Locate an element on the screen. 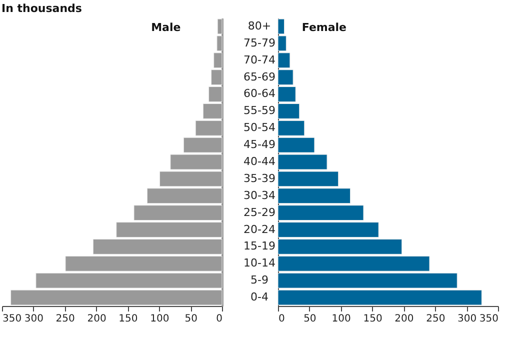 The height and width of the screenshot is (340, 509). y-tick-label: 60-64 is located at coordinates (260, 93).